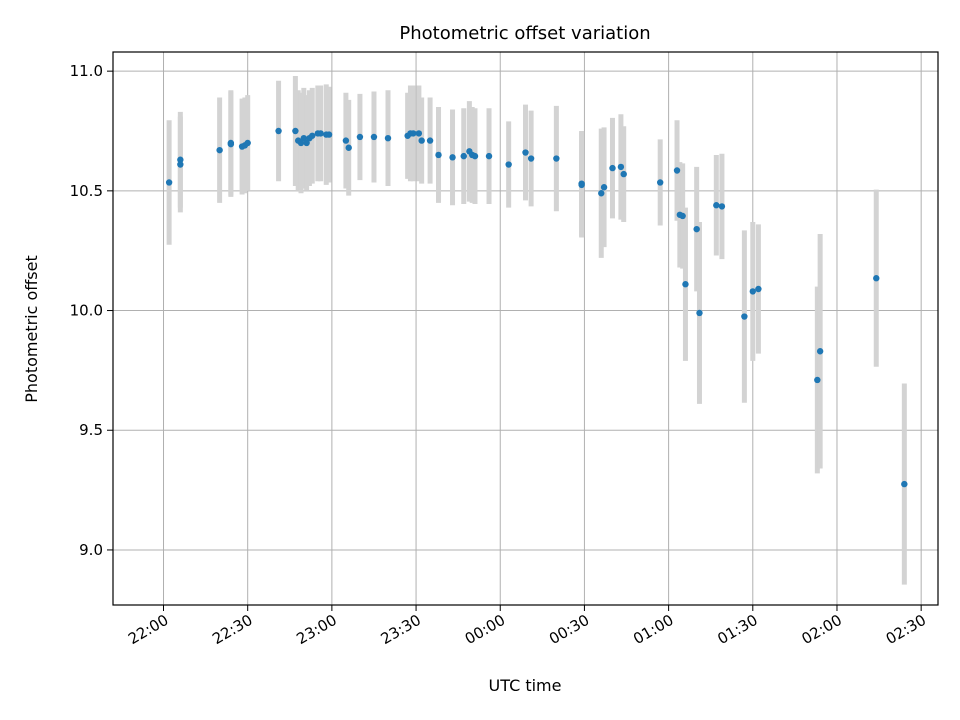 Image resolution: width=960 pixels, height=720 pixels. Describe the element at coordinates (401, 629) in the screenshot. I see `x-tick-label: 23:30` at that location.